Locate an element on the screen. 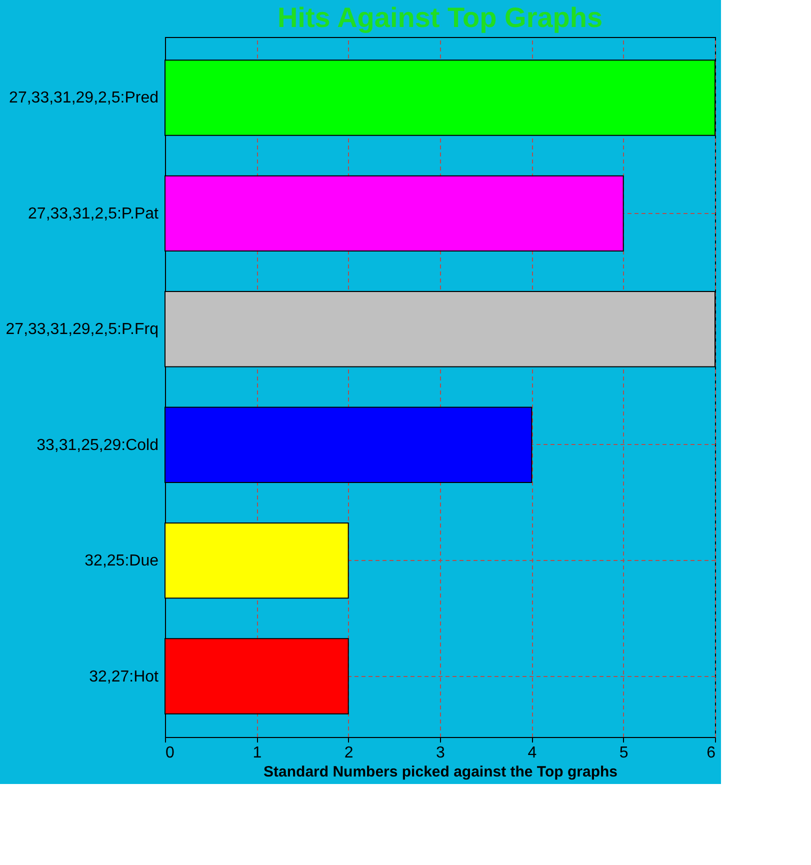 The width and height of the screenshot is (811, 865). x-tick-label: 6 is located at coordinates (711, 753).